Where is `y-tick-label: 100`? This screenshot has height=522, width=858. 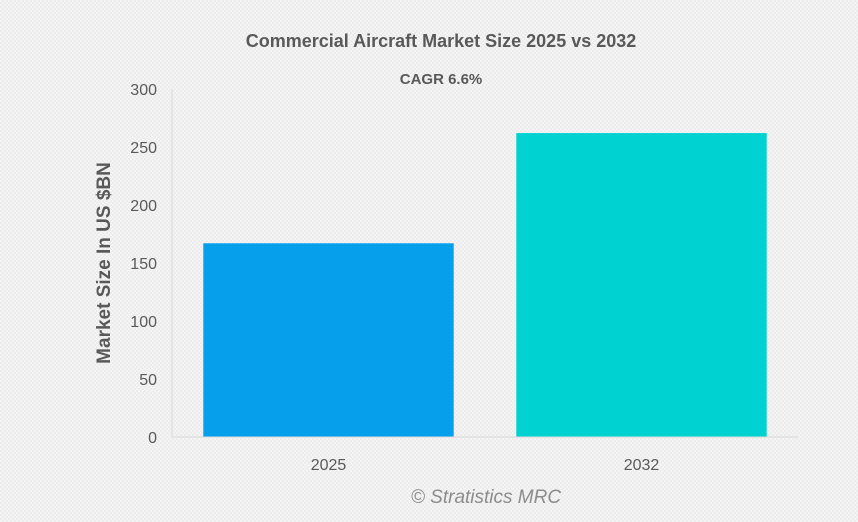
y-tick-label: 100 is located at coordinates (143, 322).